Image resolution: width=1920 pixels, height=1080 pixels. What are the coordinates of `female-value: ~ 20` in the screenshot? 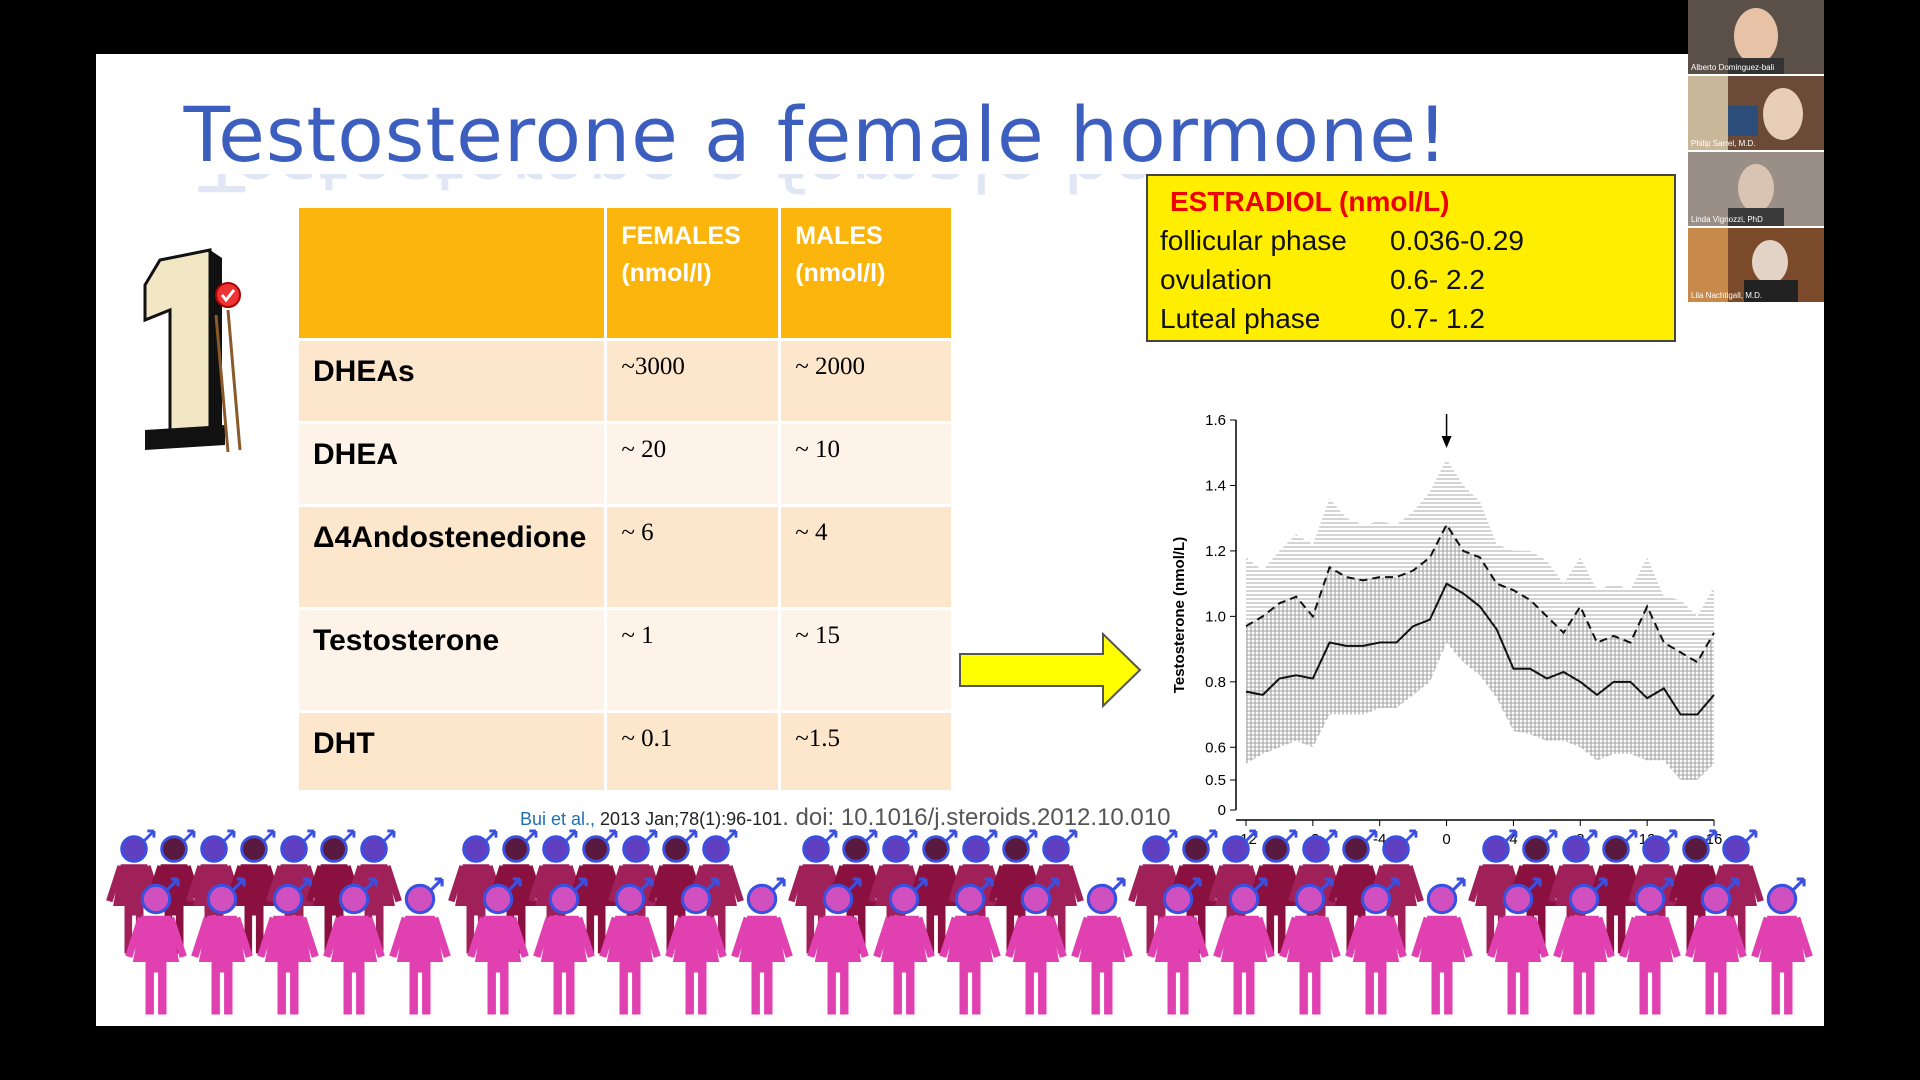 It's located at (693, 464).